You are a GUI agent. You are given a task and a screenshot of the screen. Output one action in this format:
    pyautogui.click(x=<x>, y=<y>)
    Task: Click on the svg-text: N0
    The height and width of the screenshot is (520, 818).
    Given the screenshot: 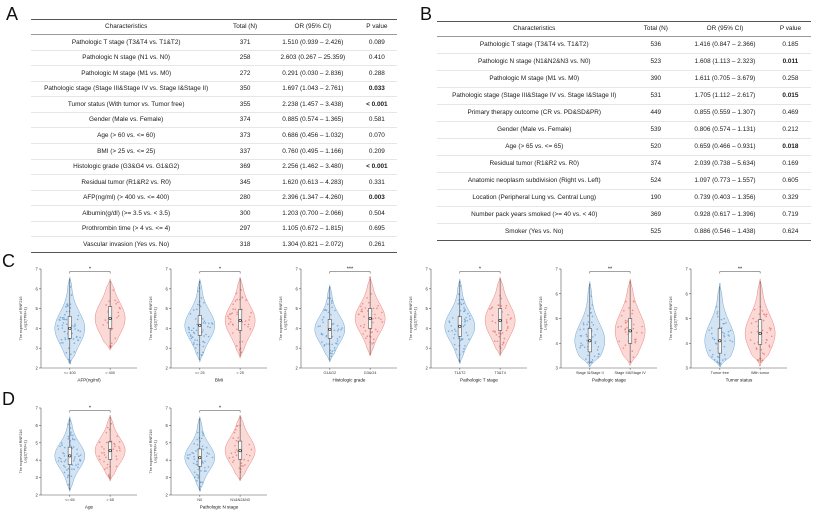 What is the action you would take?
    pyautogui.click(x=199, y=500)
    